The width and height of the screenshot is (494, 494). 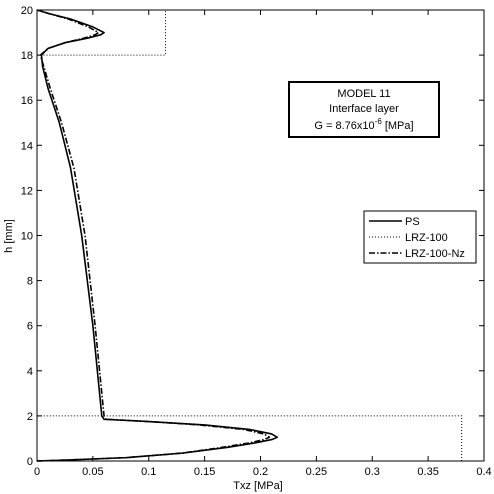 I want to click on annotation-line-2: Interface layer, so click(x=364, y=109).